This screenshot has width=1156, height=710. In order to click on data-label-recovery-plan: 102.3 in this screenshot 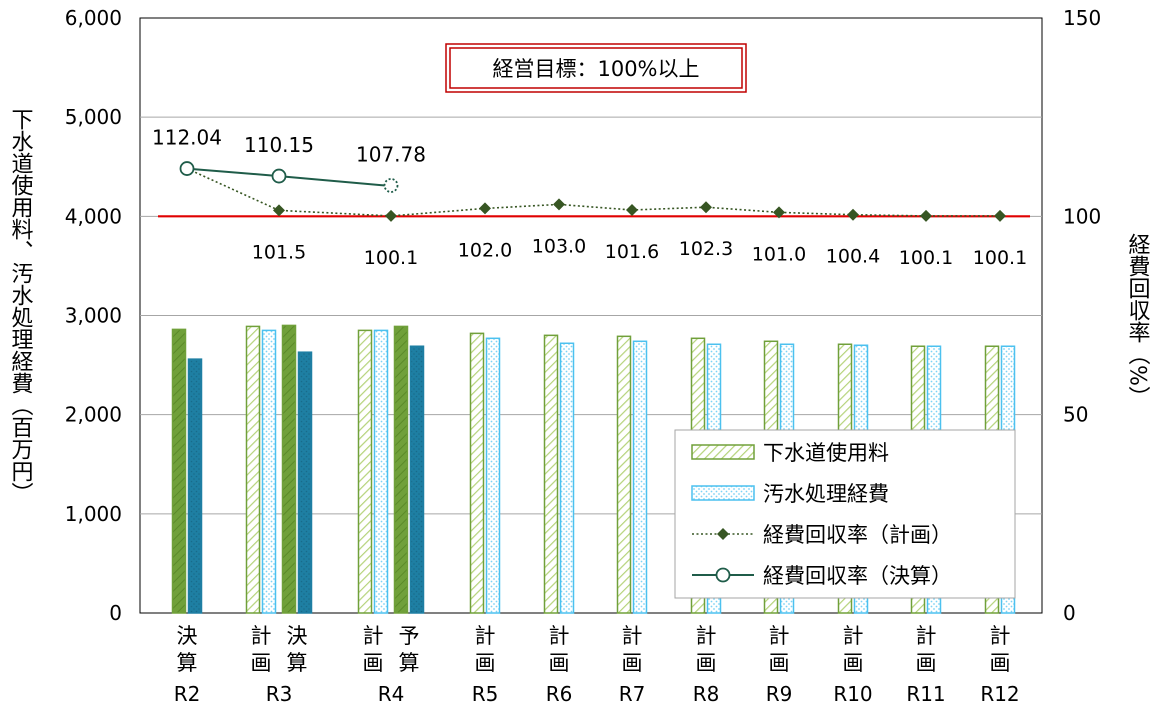, I will do `click(706, 249)`.